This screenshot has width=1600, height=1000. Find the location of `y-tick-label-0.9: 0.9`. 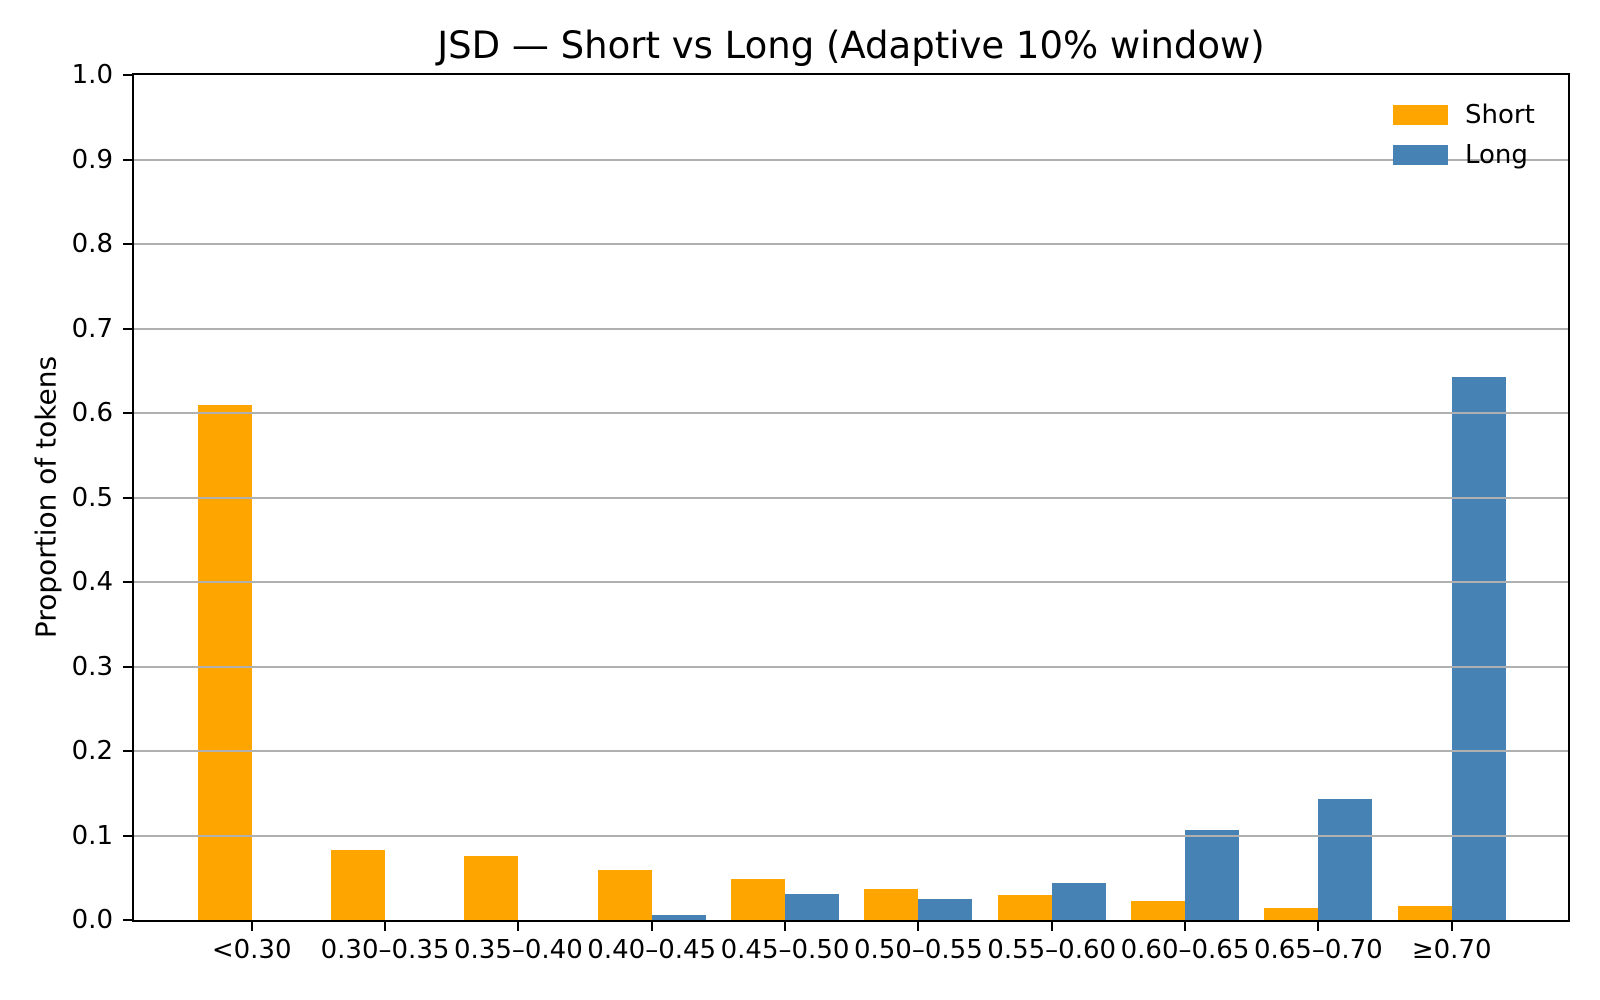

y-tick-label-0.9: 0.9 is located at coordinates (92, 159).